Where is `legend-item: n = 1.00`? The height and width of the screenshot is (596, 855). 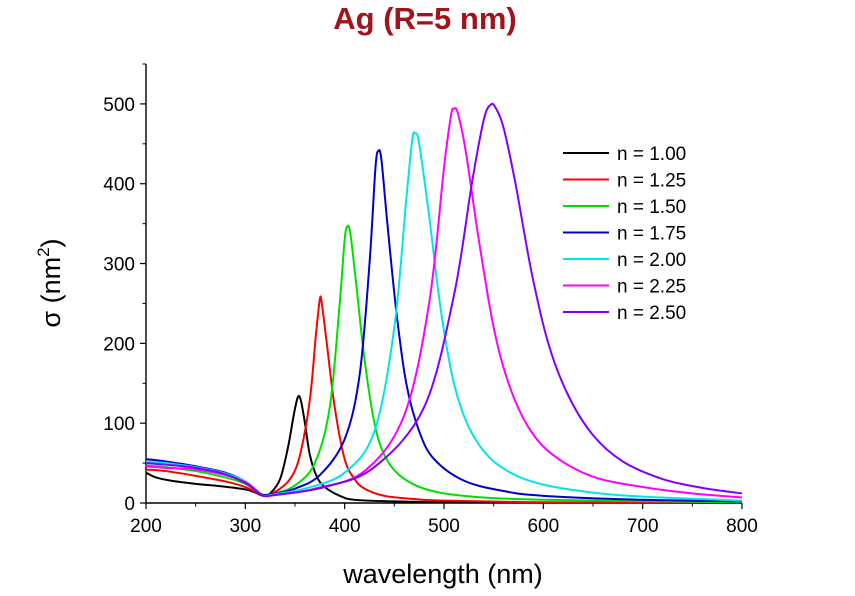 legend-item: n = 1.00 is located at coordinates (624, 154).